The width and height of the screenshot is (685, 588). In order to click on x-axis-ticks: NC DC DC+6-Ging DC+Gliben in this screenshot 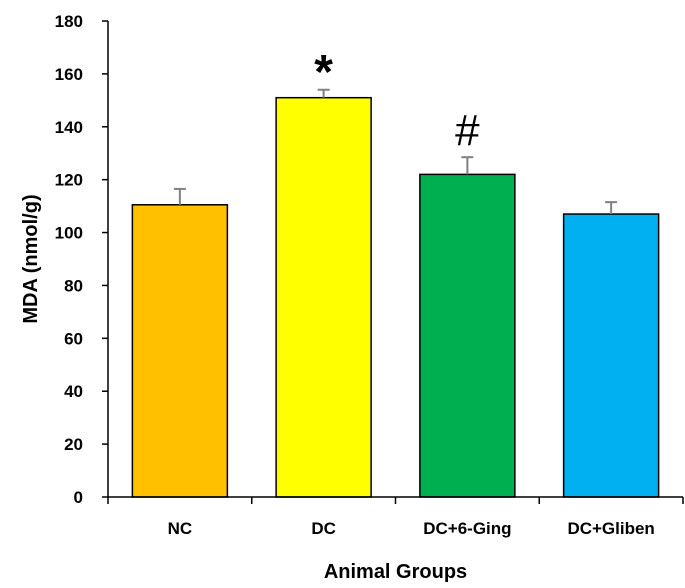, I will do `click(395, 517)`.